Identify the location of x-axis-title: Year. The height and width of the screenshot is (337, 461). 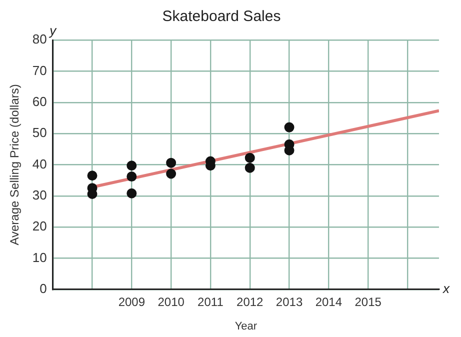
(246, 326).